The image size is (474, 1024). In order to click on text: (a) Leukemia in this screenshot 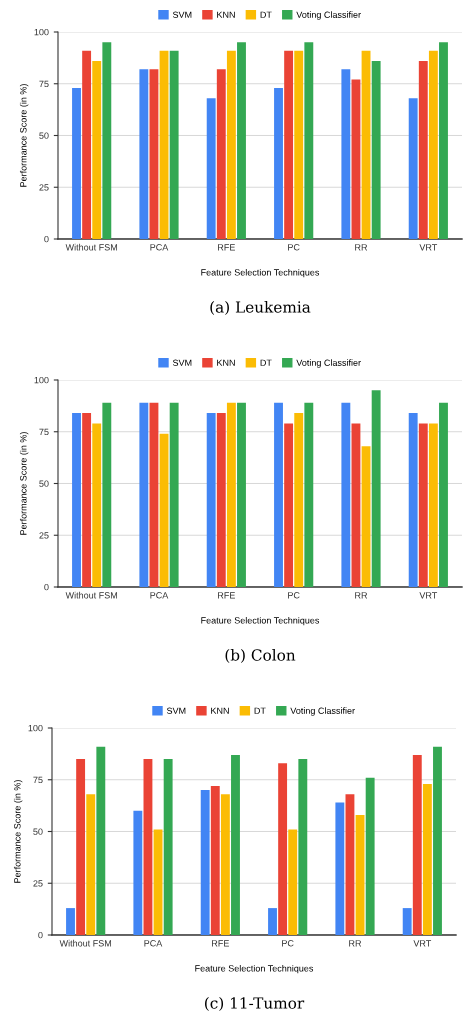, I will do `click(260, 307)`.